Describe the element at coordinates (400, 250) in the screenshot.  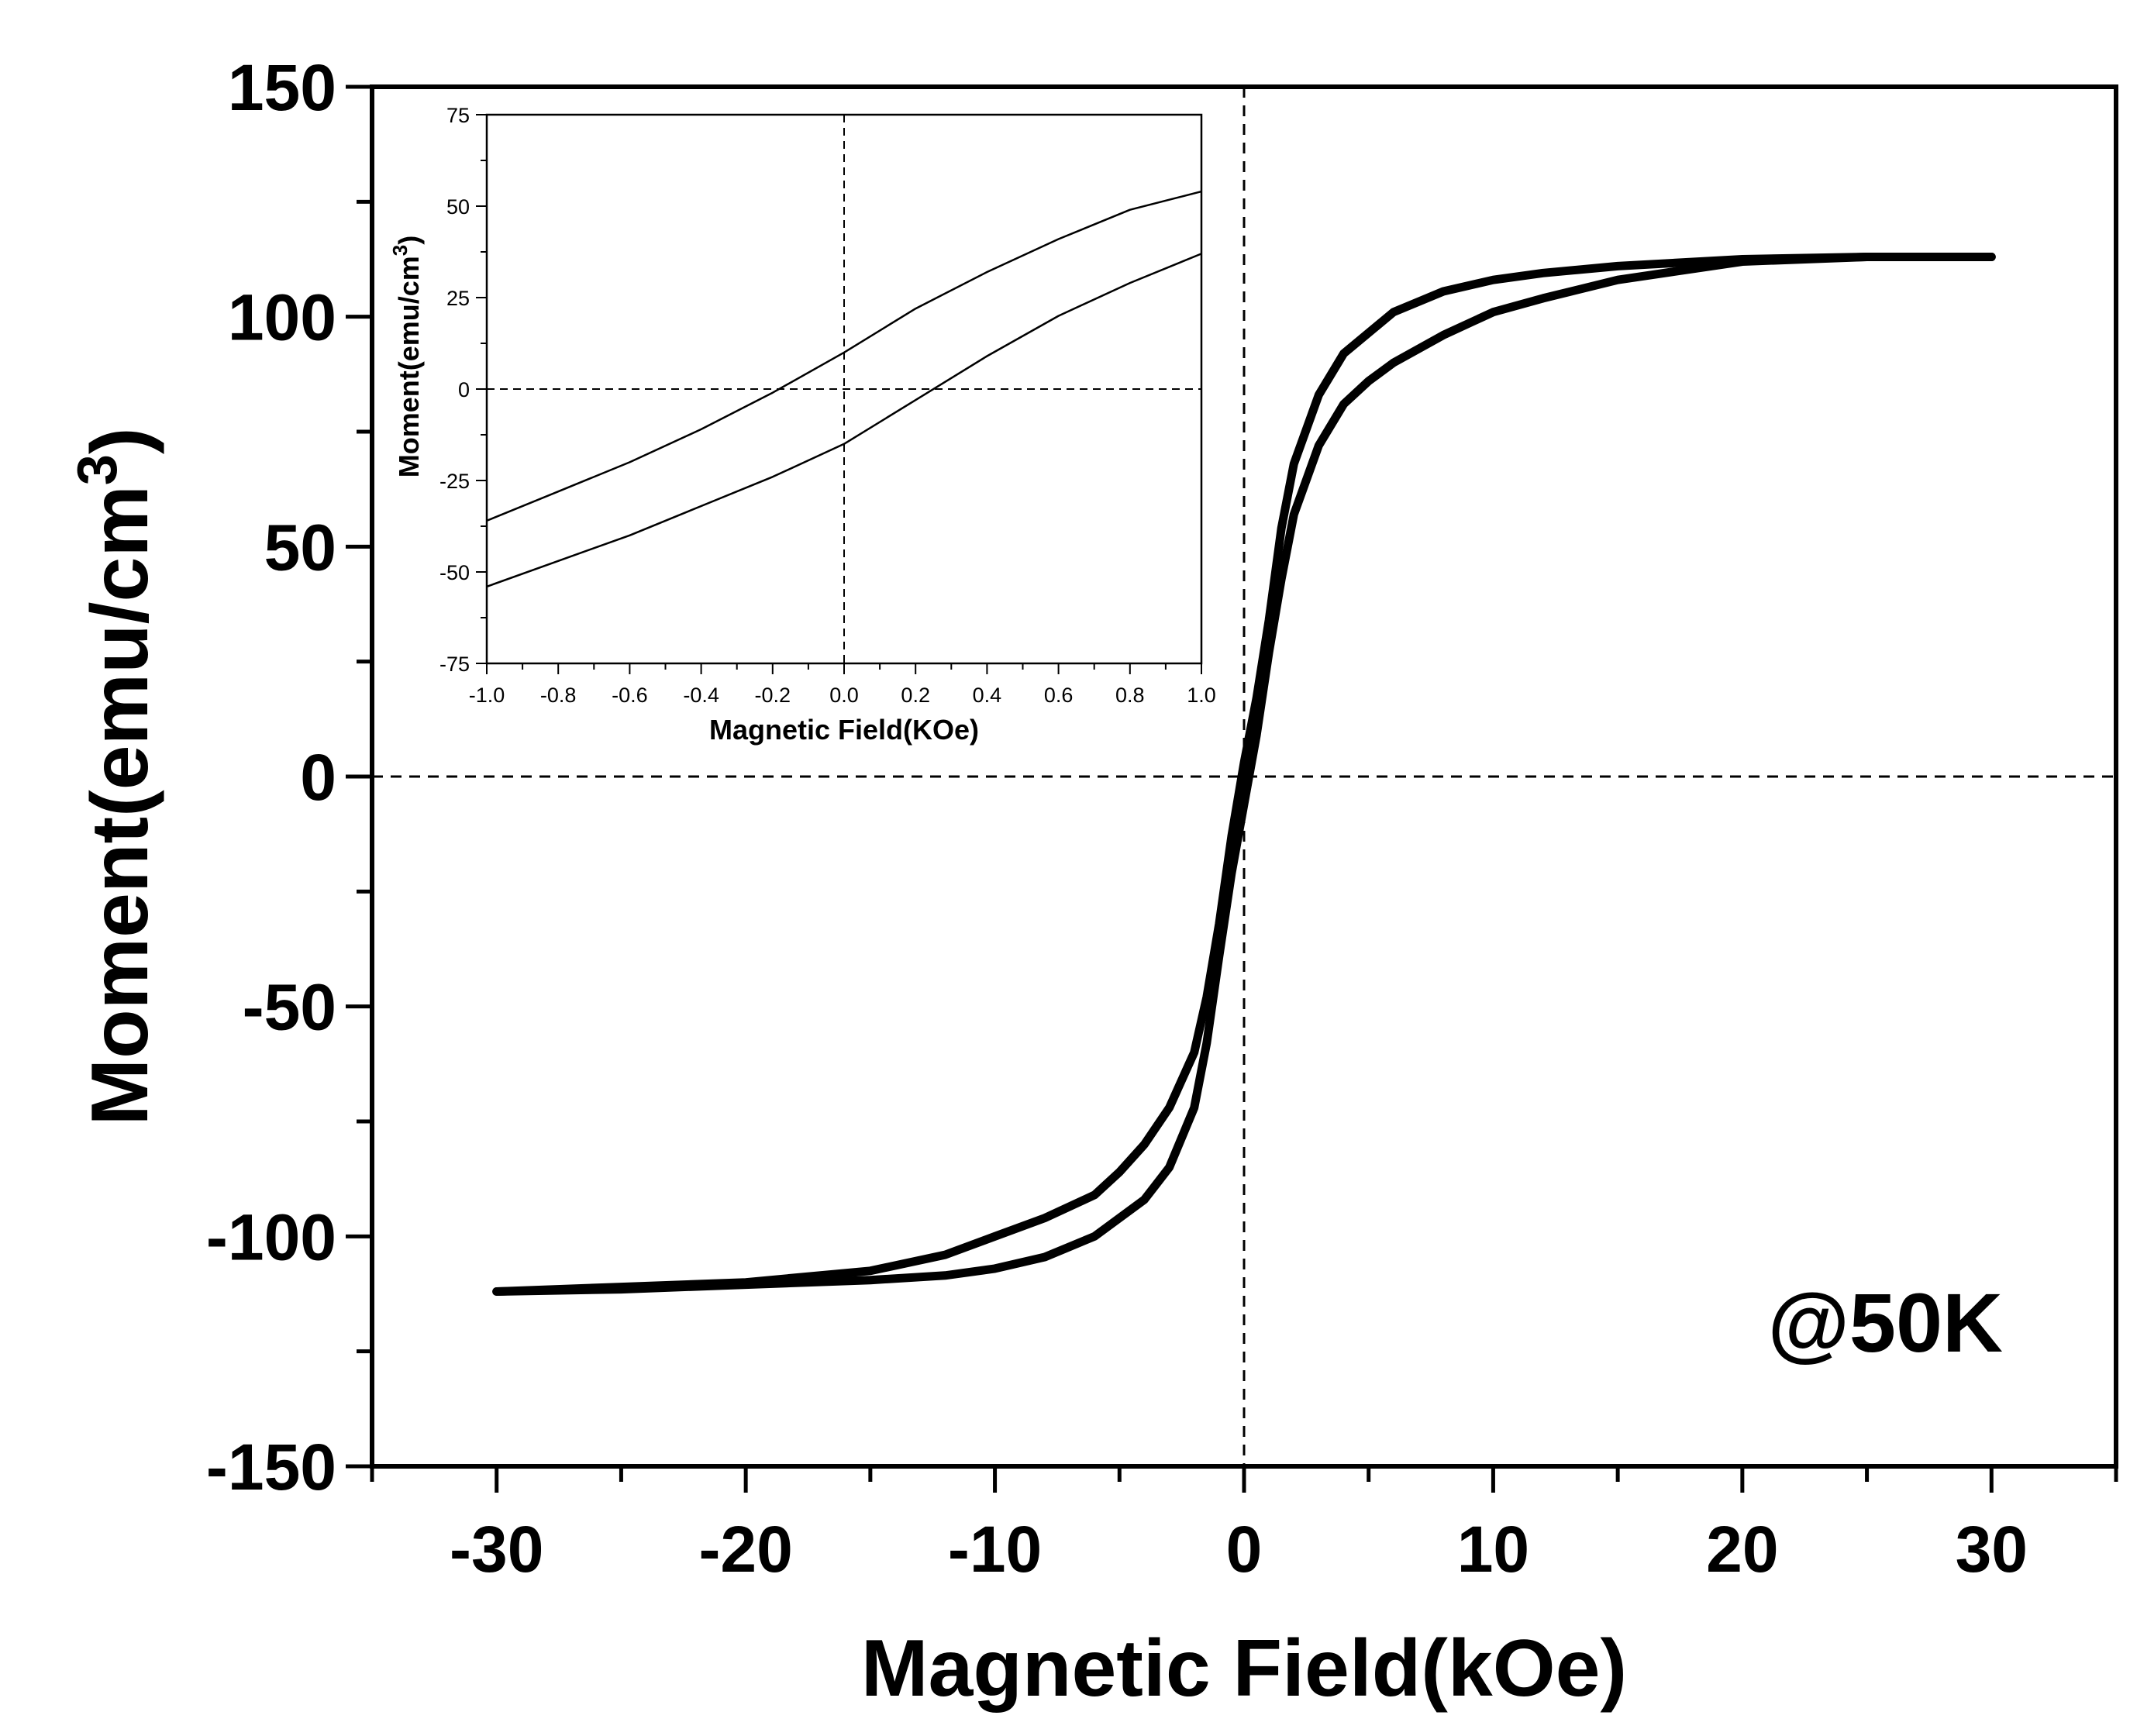
I see `inset-y-axis-title-superscript: 3` at that location.